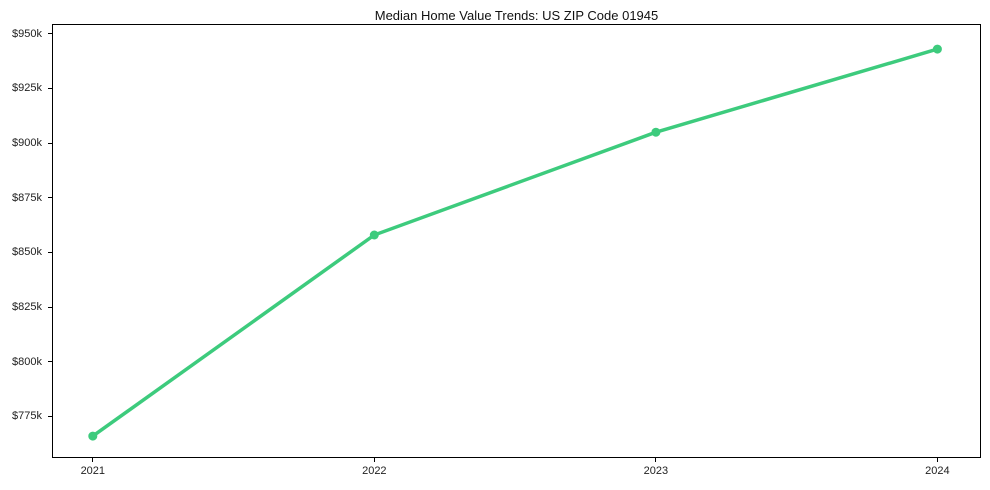 The width and height of the screenshot is (990, 490). Describe the element at coordinates (27, 33) in the screenshot. I see `y-tick-label: $950k` at that location.